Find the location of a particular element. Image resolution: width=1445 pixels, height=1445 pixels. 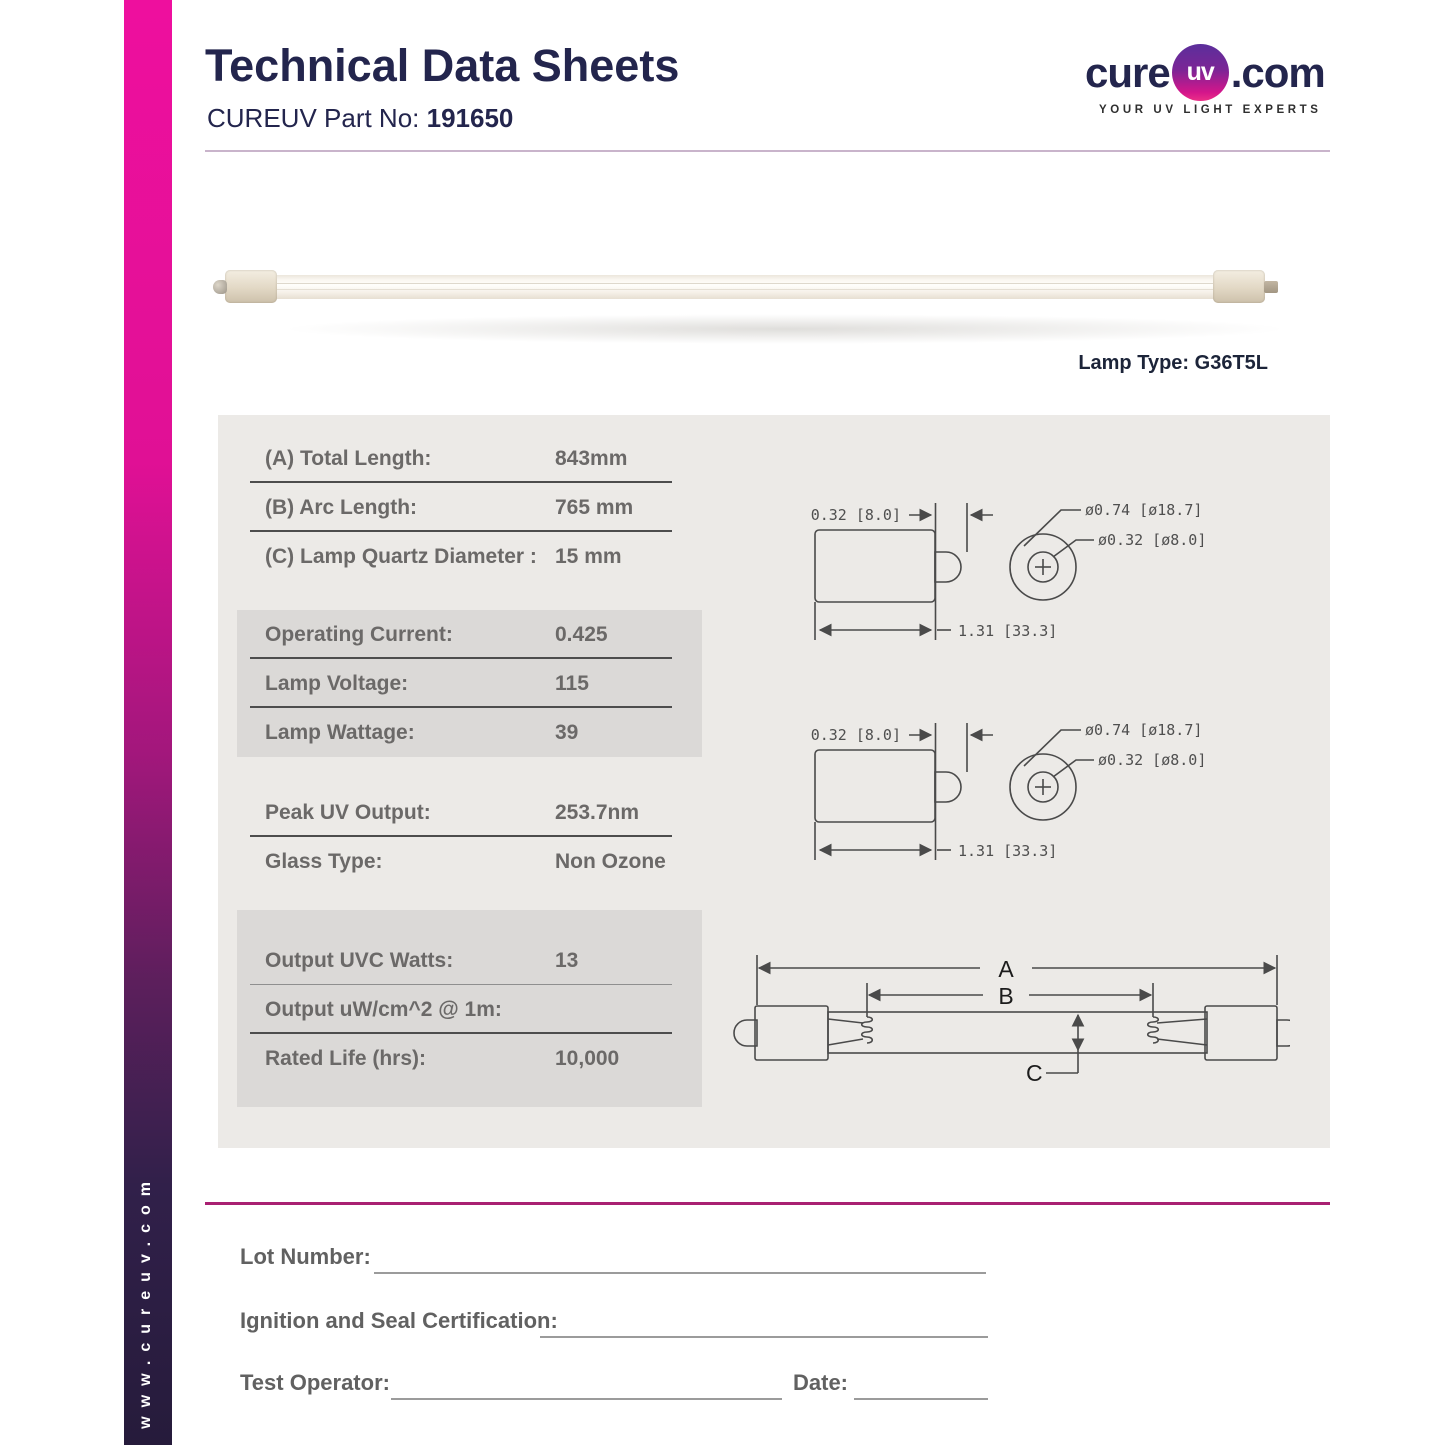

sidebar-website-url: www.cureuv.com is located at coordinates (145, 1301).